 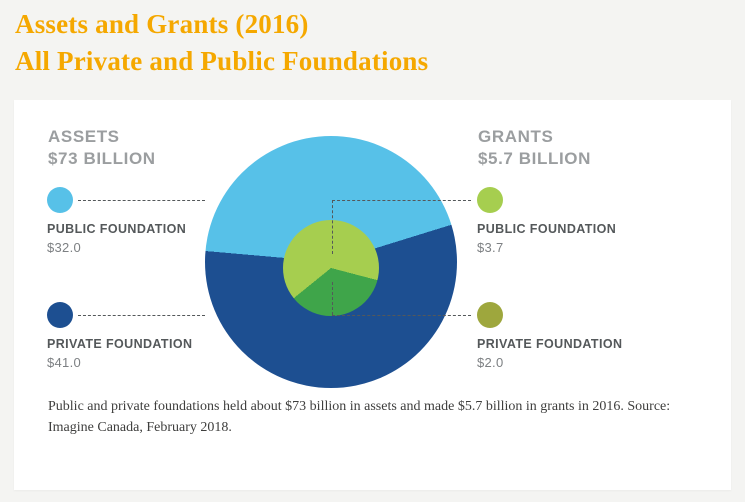 I want to click on legend-dot-grants-public, so click(x=490, y=200).